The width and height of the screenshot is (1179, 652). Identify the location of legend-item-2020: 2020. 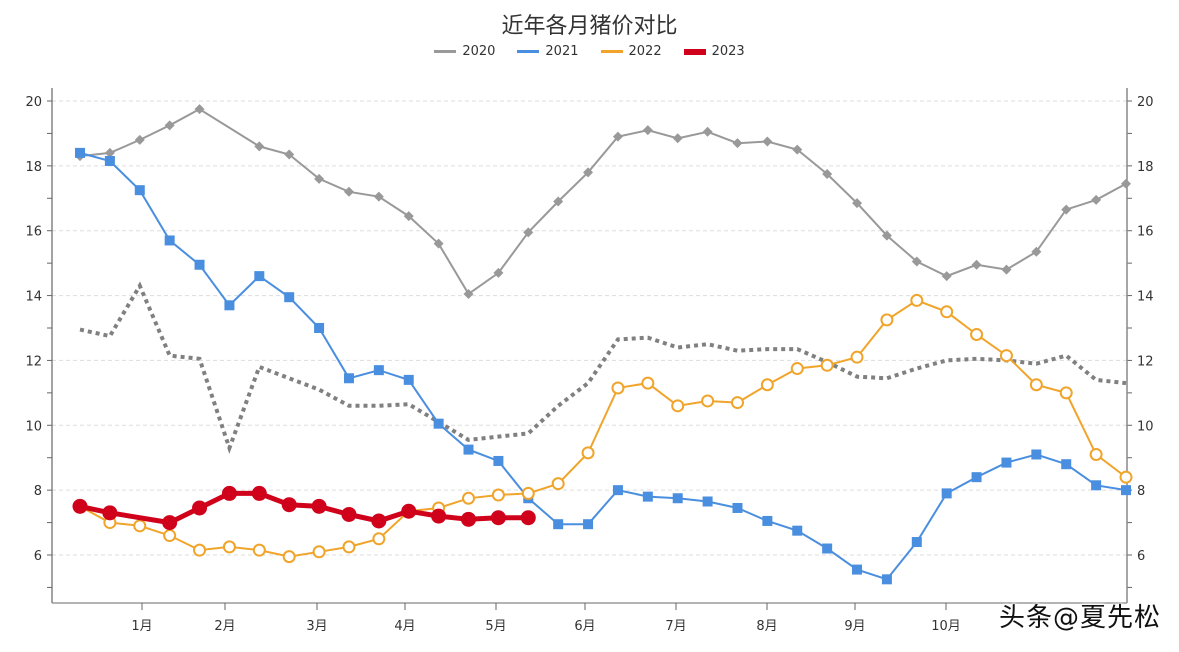
(464, 51).